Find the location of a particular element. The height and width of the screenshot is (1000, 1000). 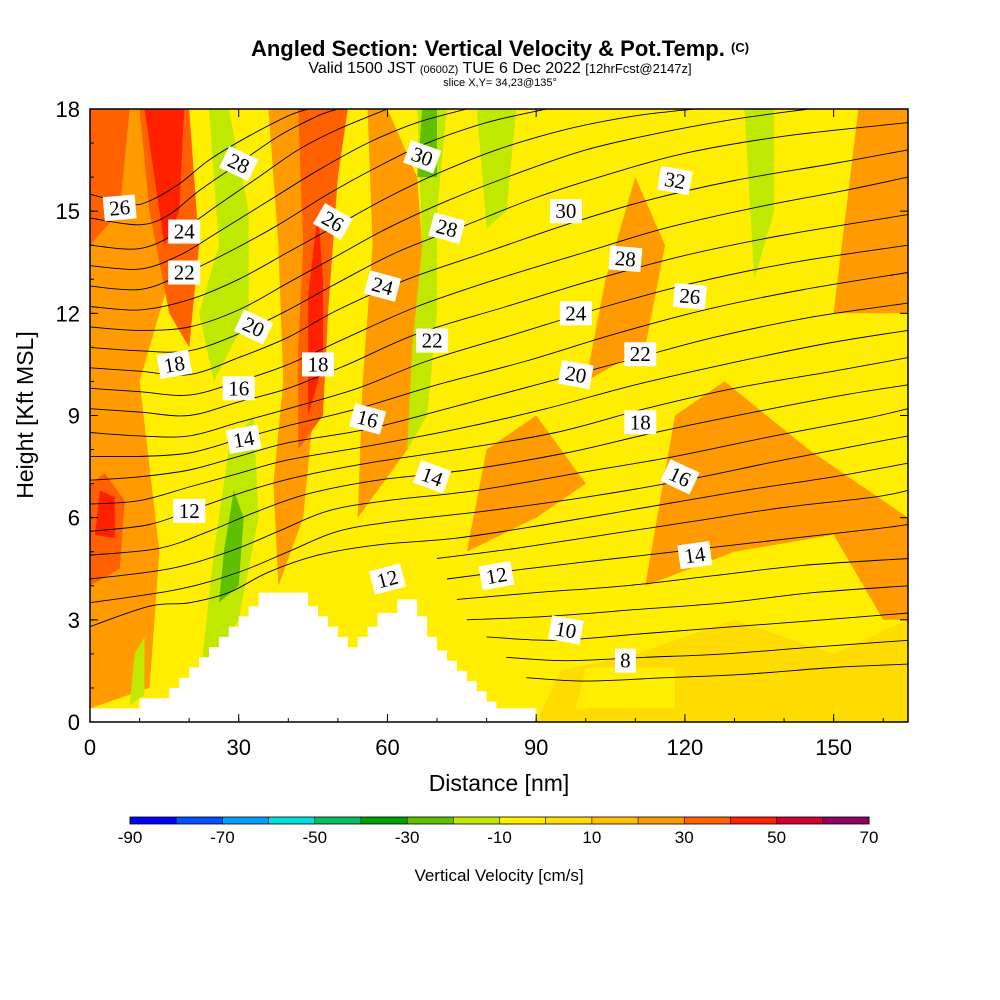

ground-strip is located at coordinates (313, 715).